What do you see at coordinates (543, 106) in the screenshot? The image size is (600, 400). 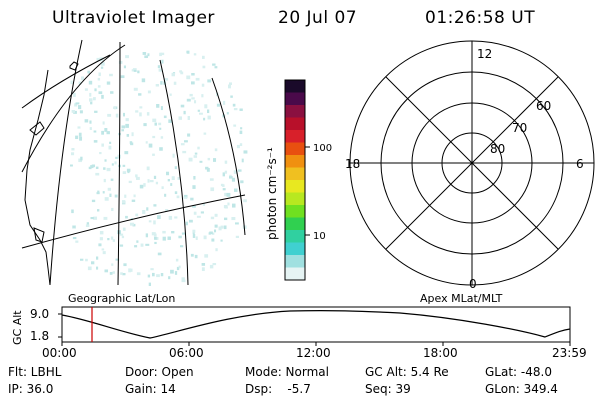 I see `mlat-label-60: 60` at bounding box center [543, 106].